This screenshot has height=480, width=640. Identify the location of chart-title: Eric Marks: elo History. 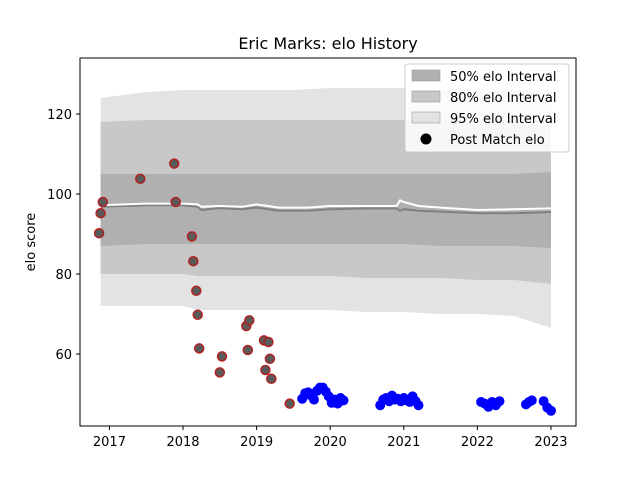
(327, 43).